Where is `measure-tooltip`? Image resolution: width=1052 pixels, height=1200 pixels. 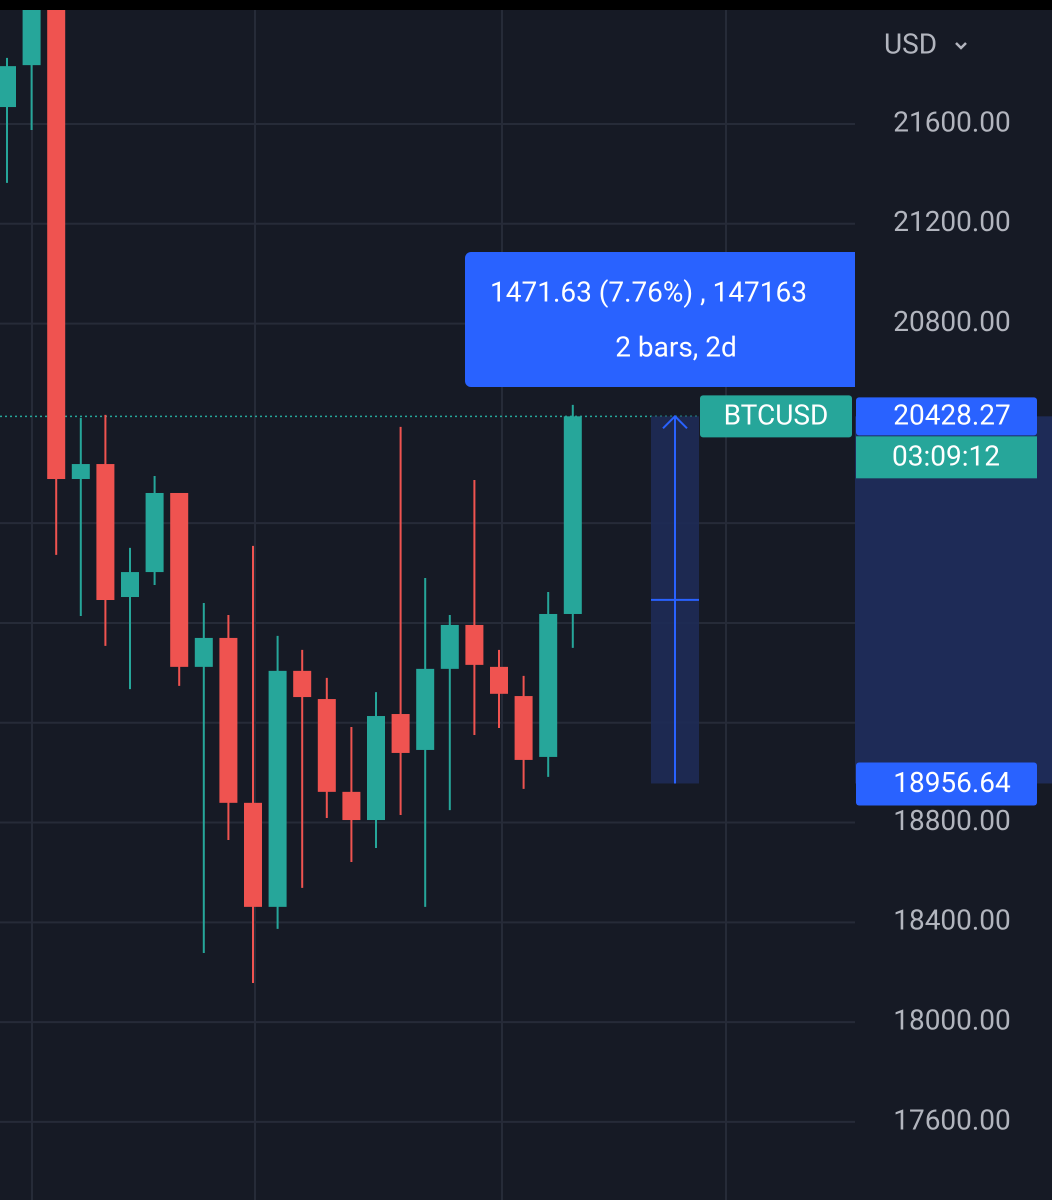 measure-tooltip is located at coordinates (660, 319).